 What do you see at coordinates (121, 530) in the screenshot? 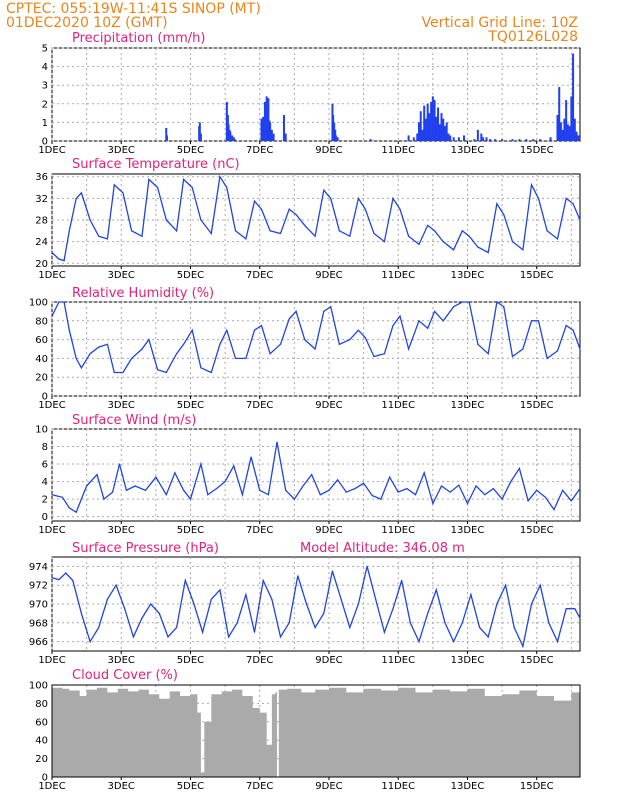
I see `x-tick-label: 3DEC` at bounding box center [121, 530].